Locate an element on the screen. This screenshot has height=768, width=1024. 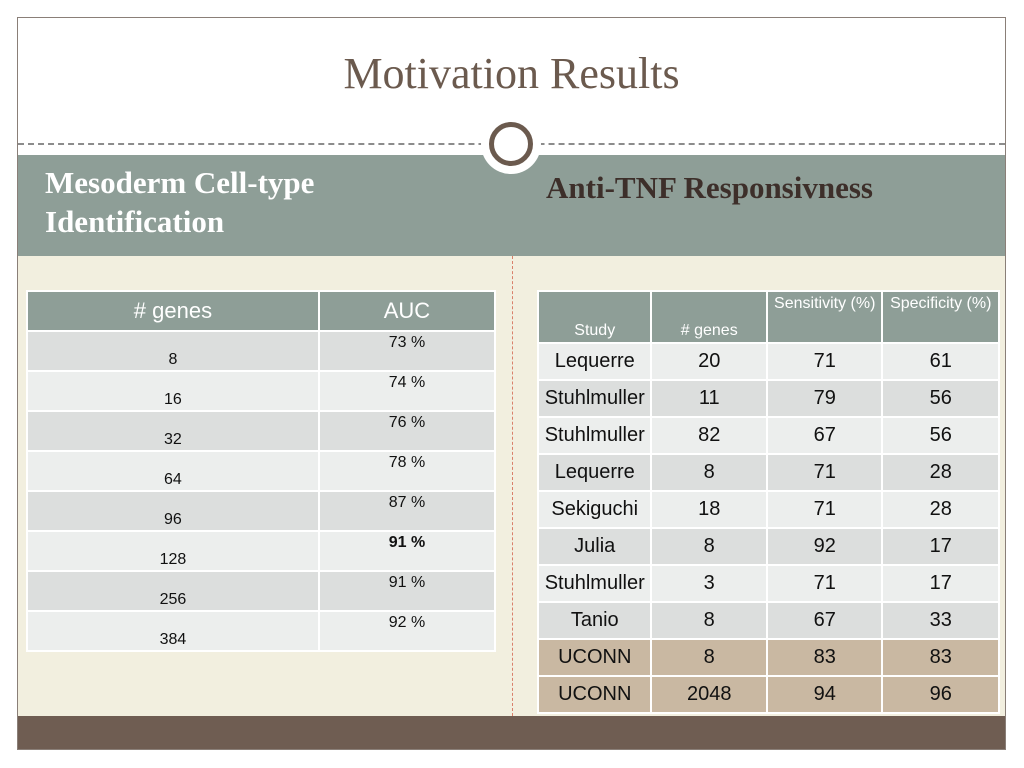
column-divider is located at coordinates (512, 486).